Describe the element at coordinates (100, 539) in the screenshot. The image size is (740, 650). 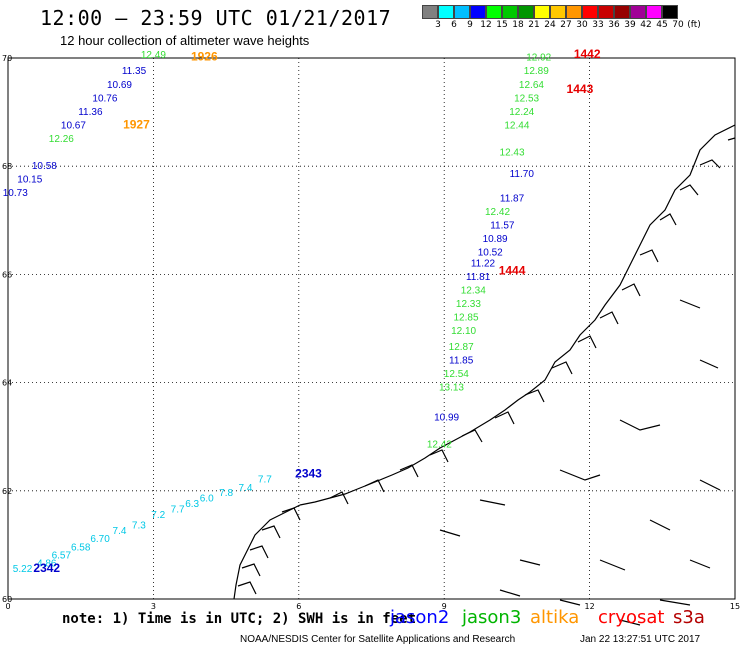
I see `wave-height-value: 6.70` at that location.